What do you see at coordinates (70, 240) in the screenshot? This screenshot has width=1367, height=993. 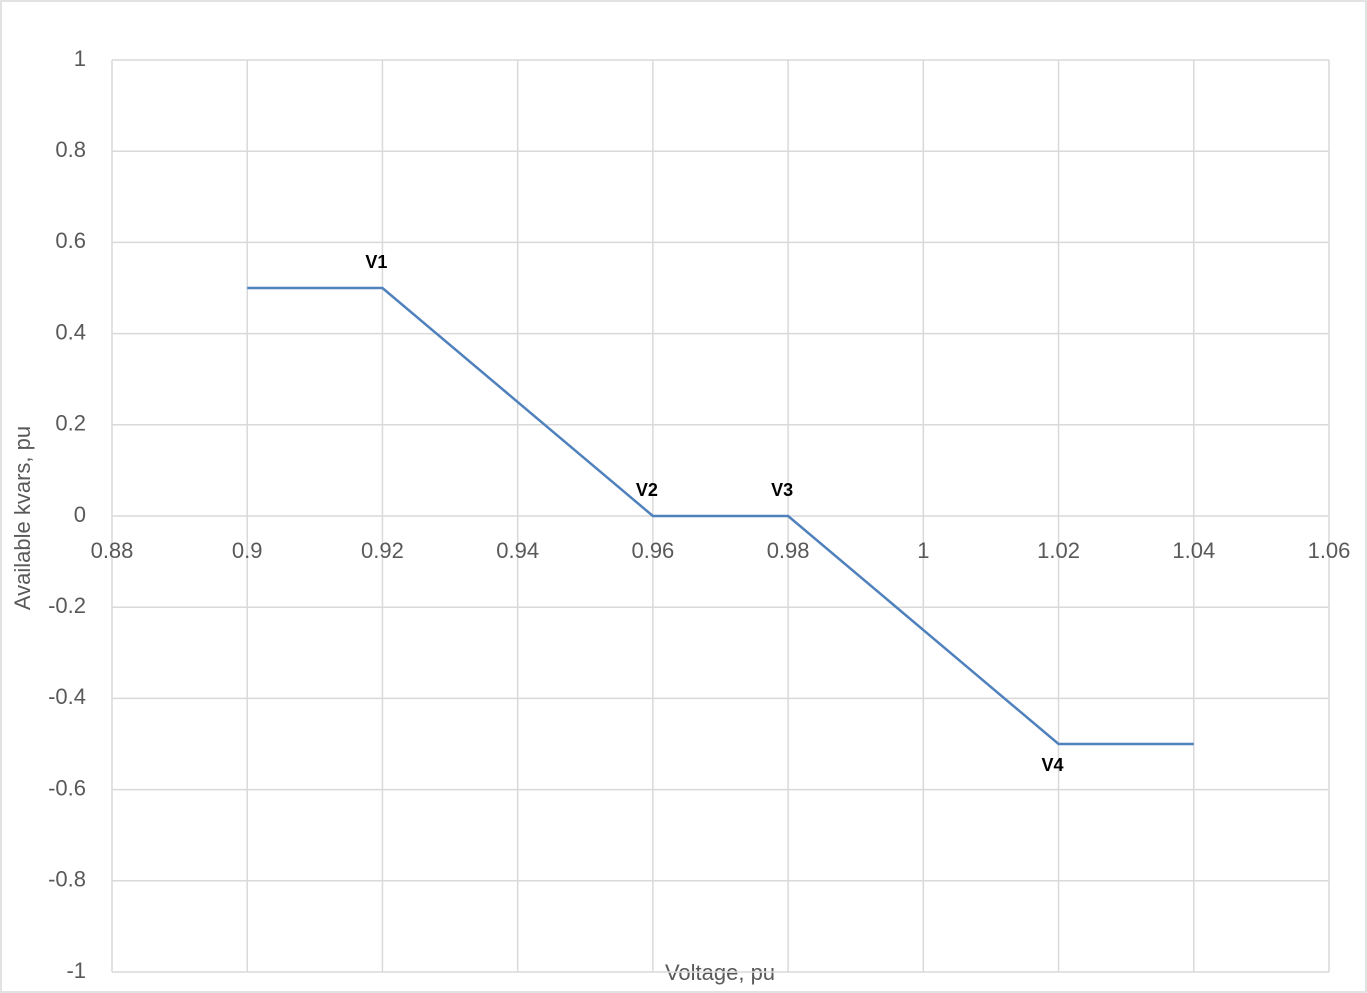 I see `y-tick-label: 0.6` at bounding box center [70, 240].